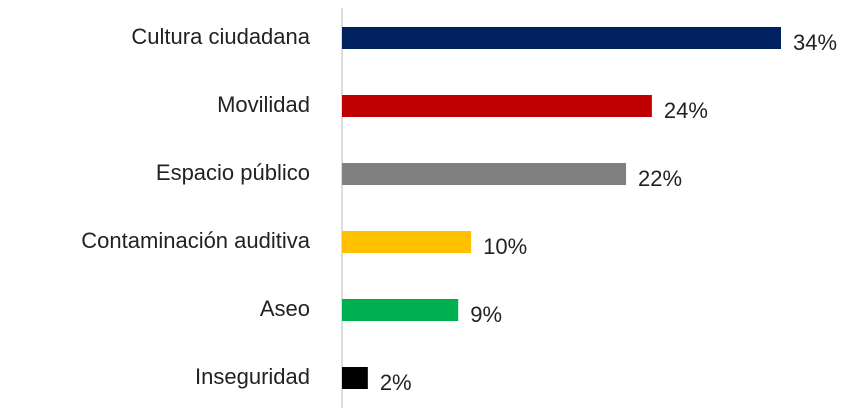 This screenshot has width=850, height=408. I want to click on data-label: 9%, so click(486, 314).